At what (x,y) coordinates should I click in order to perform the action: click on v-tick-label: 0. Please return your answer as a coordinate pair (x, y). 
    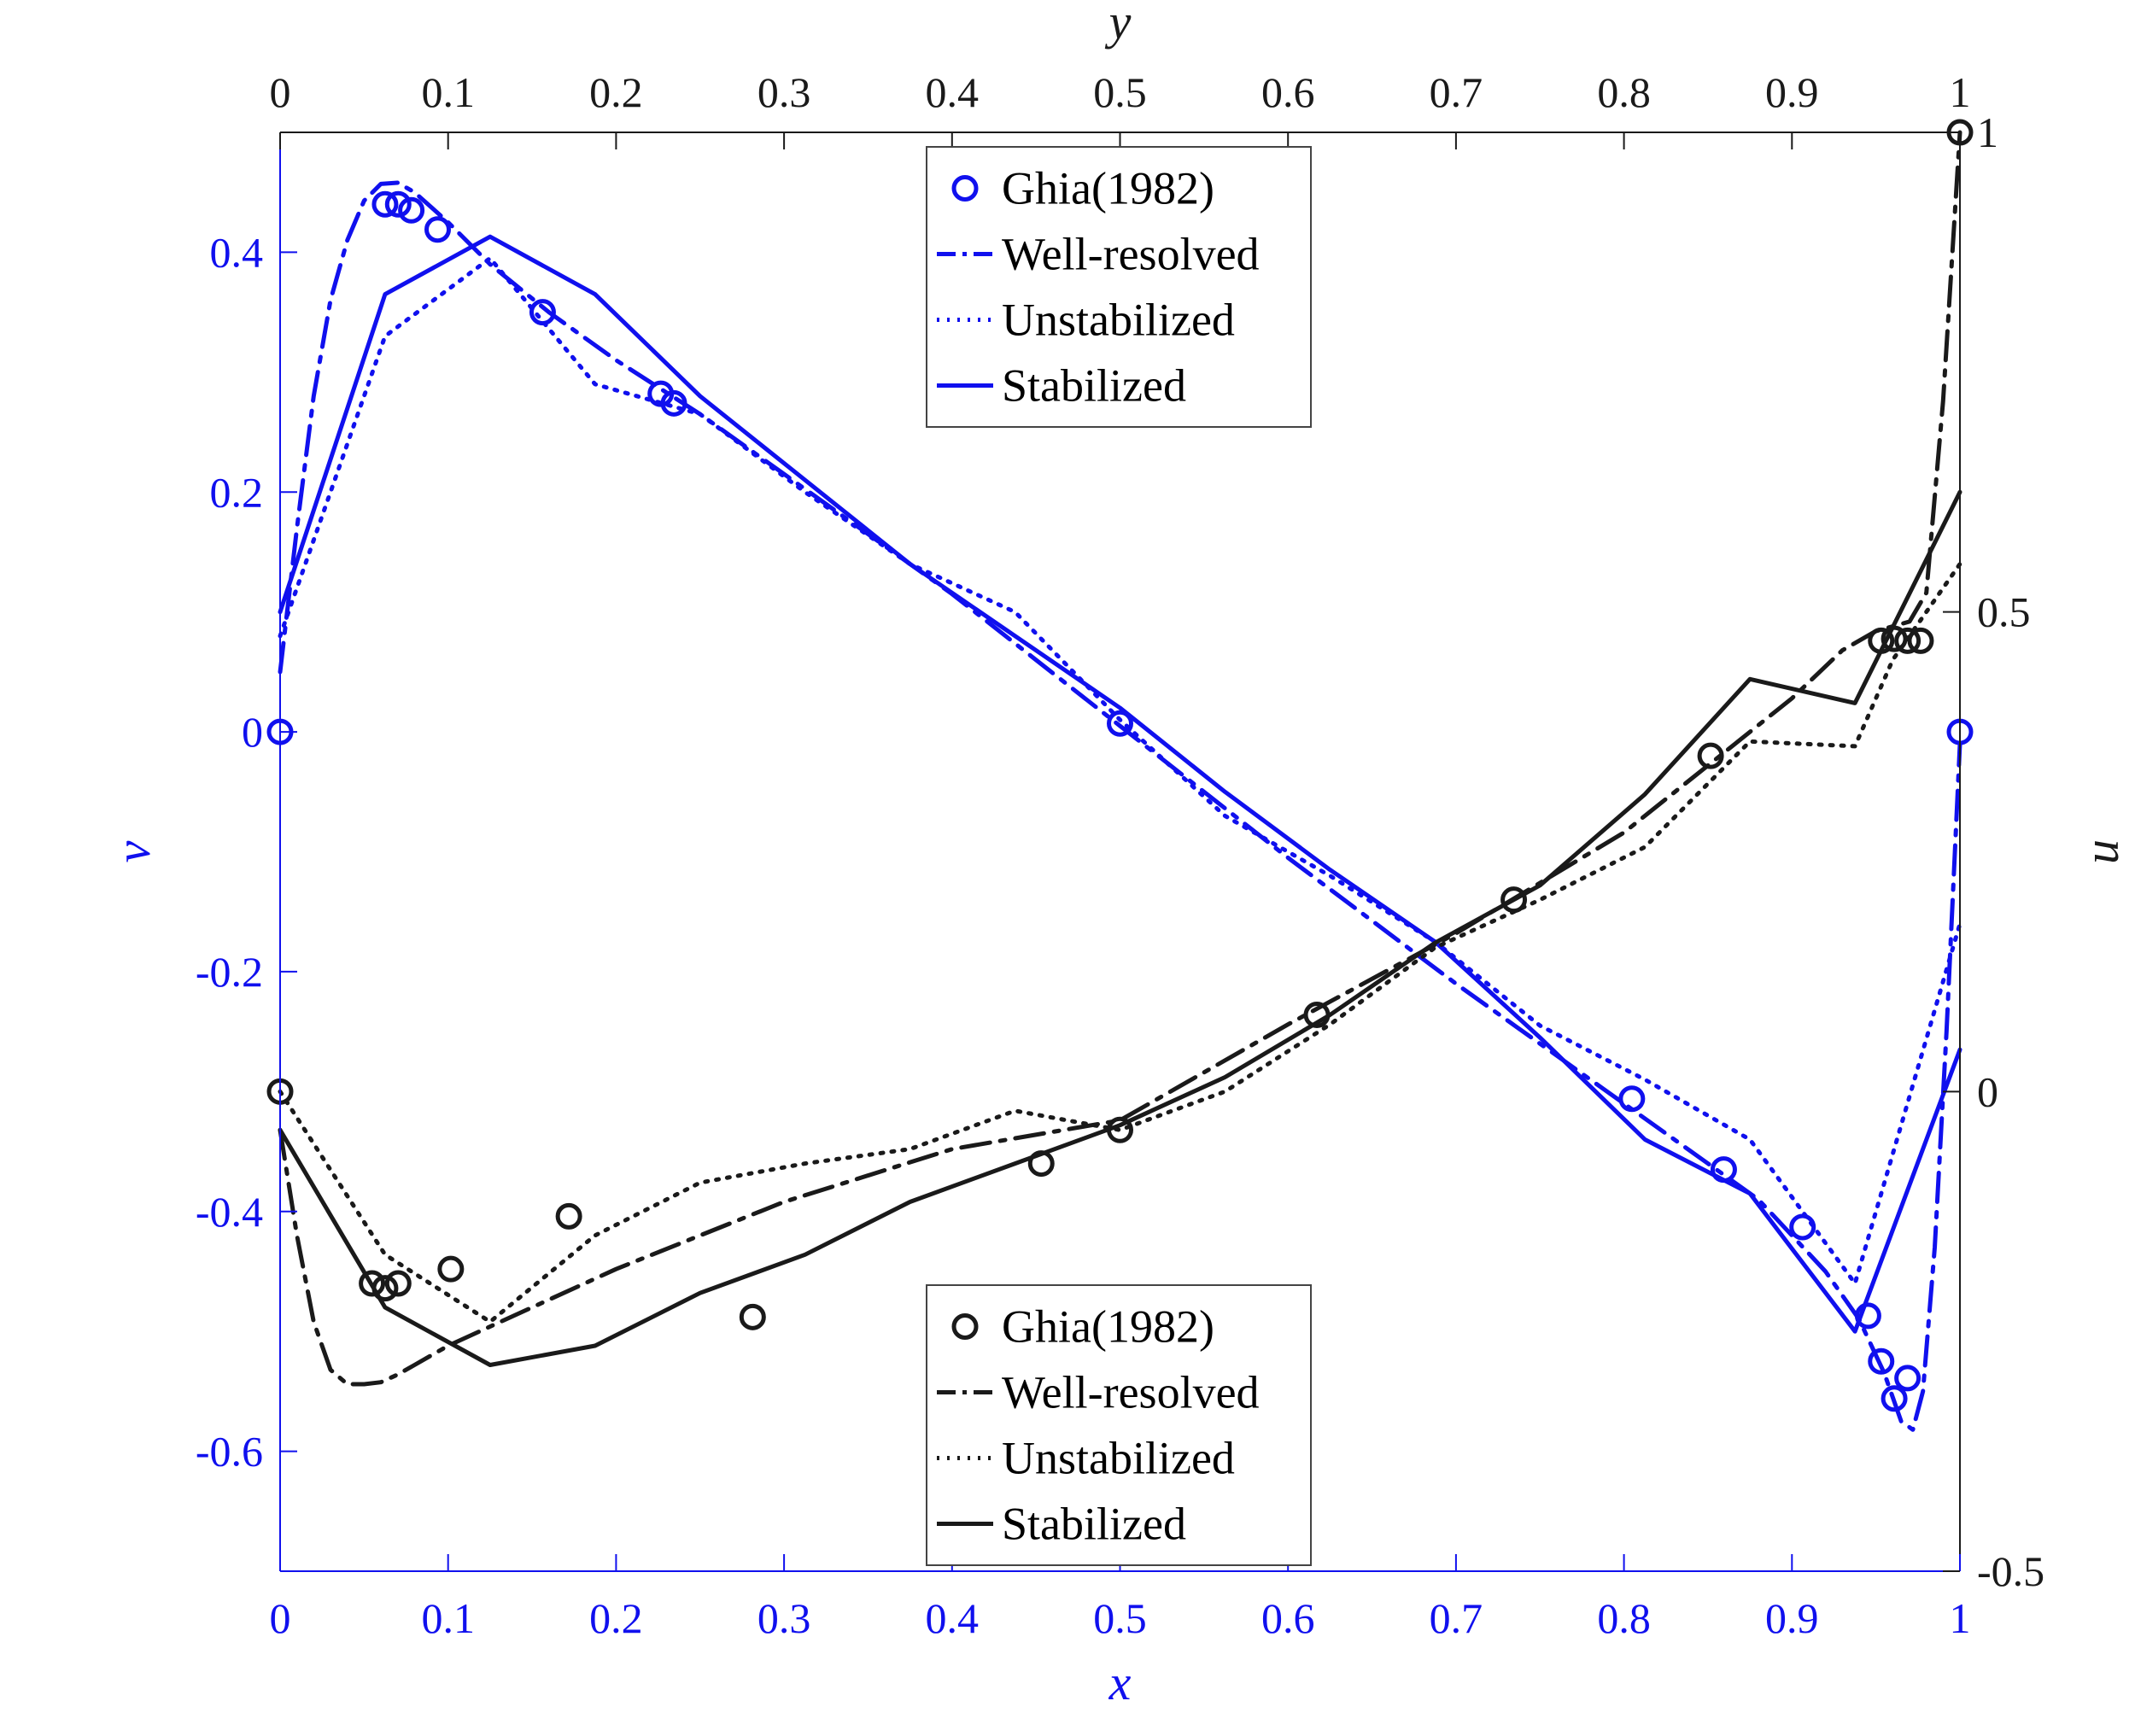
    Looking at the image, I should click on (252, 732).